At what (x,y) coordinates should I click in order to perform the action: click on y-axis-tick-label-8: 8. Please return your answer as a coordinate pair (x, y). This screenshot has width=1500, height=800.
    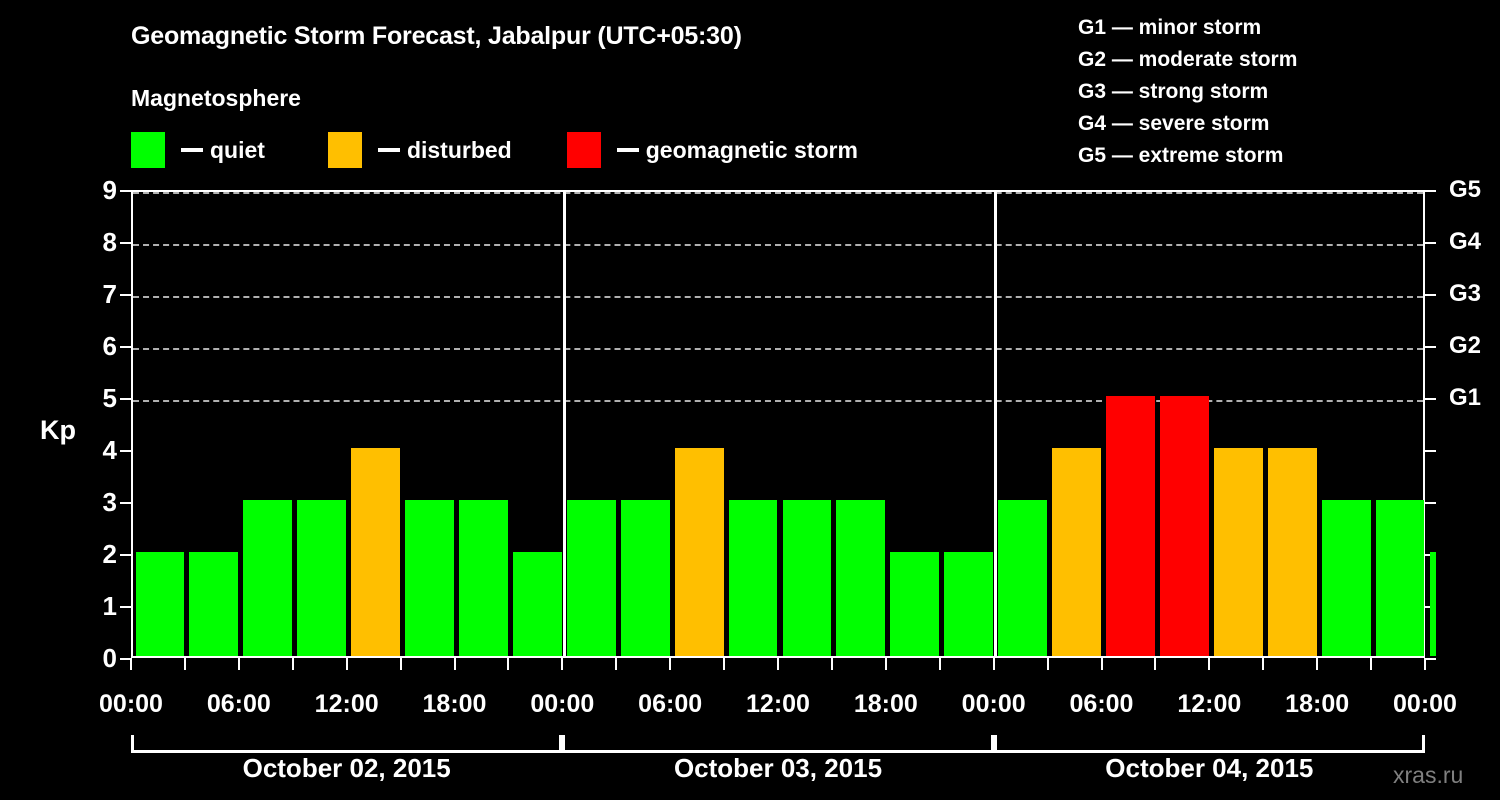
    Looking at the image, I should click on (109, 242).